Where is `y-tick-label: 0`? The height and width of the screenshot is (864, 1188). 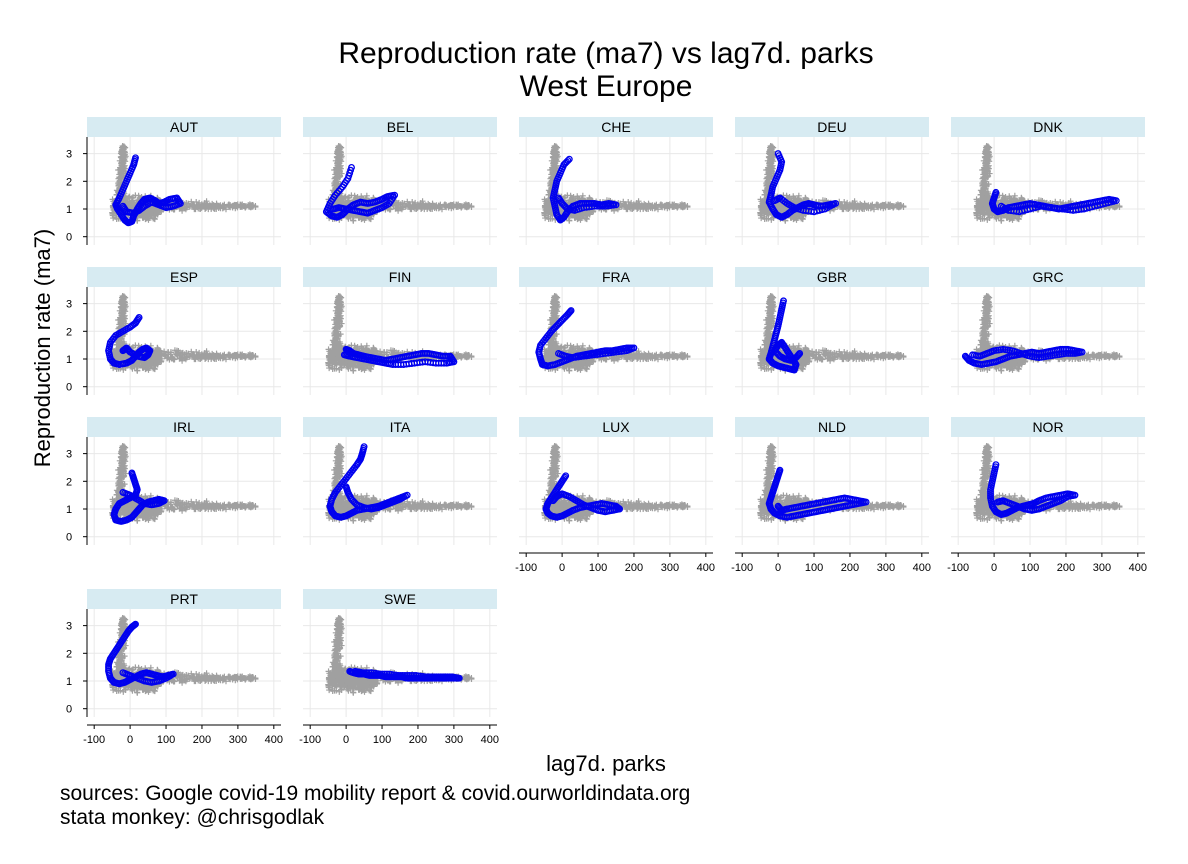 y-tick-label: 0 is located at coordinates (69, 238).